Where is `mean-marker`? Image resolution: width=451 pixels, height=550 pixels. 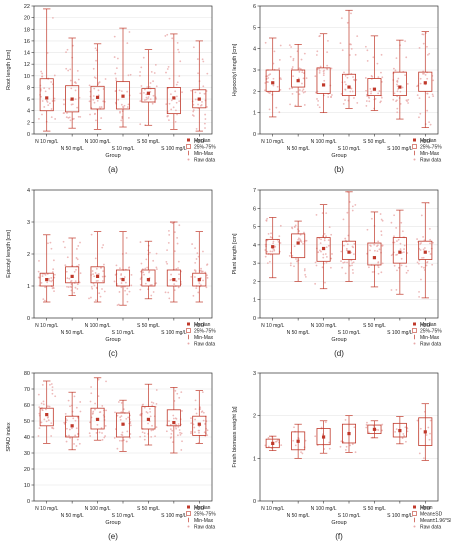 mean-marker is located at coordinates (349, 433).